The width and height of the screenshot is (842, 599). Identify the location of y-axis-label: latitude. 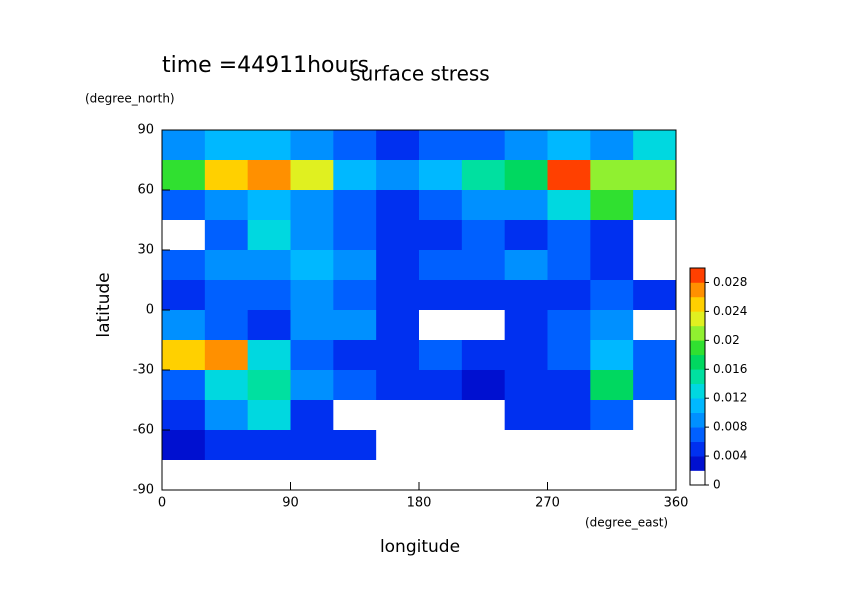
(104, 304).